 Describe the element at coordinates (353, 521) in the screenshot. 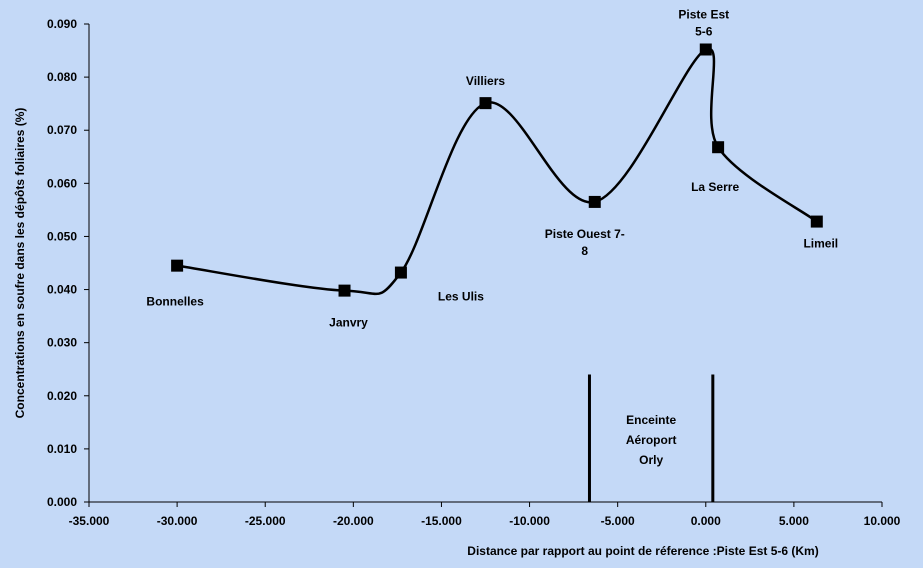

I see `x-tick-label: -20.000` at that location.